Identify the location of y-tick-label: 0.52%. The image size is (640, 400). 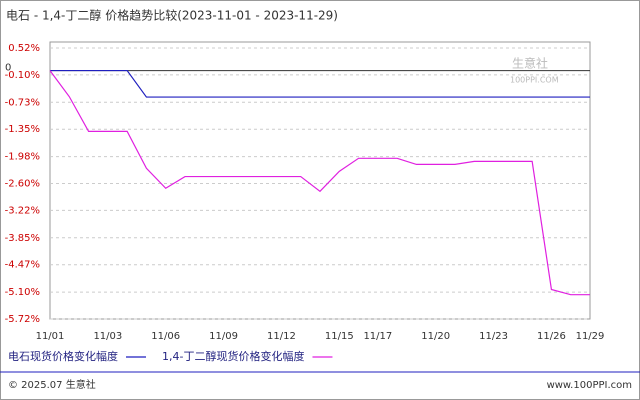
(24, 48).